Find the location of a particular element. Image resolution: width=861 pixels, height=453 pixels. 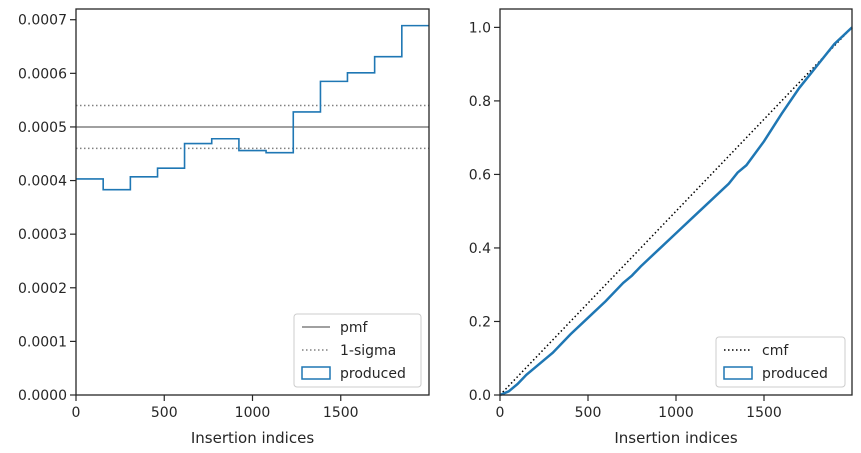

y-tick-label: 0.2 is located at coordinates (480, 322).